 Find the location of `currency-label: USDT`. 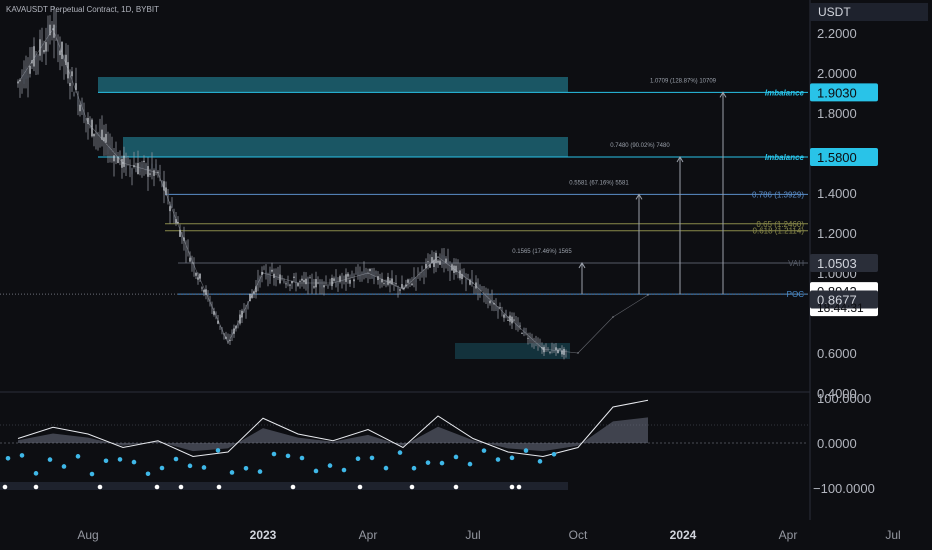

currency-label: USDT is located at coordinates (834, 12).